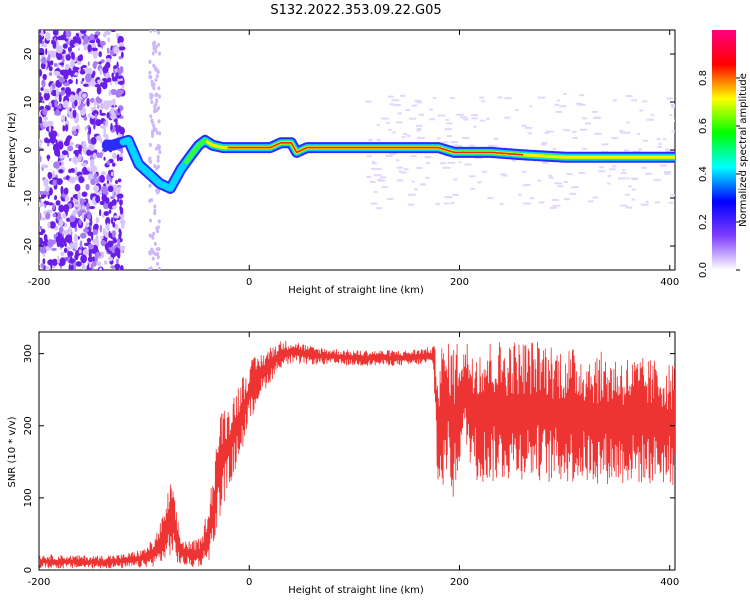 Image resolution: width=750 pixels, height=600 pixels. I want to click on colorbar-strip, so click(724, 150).